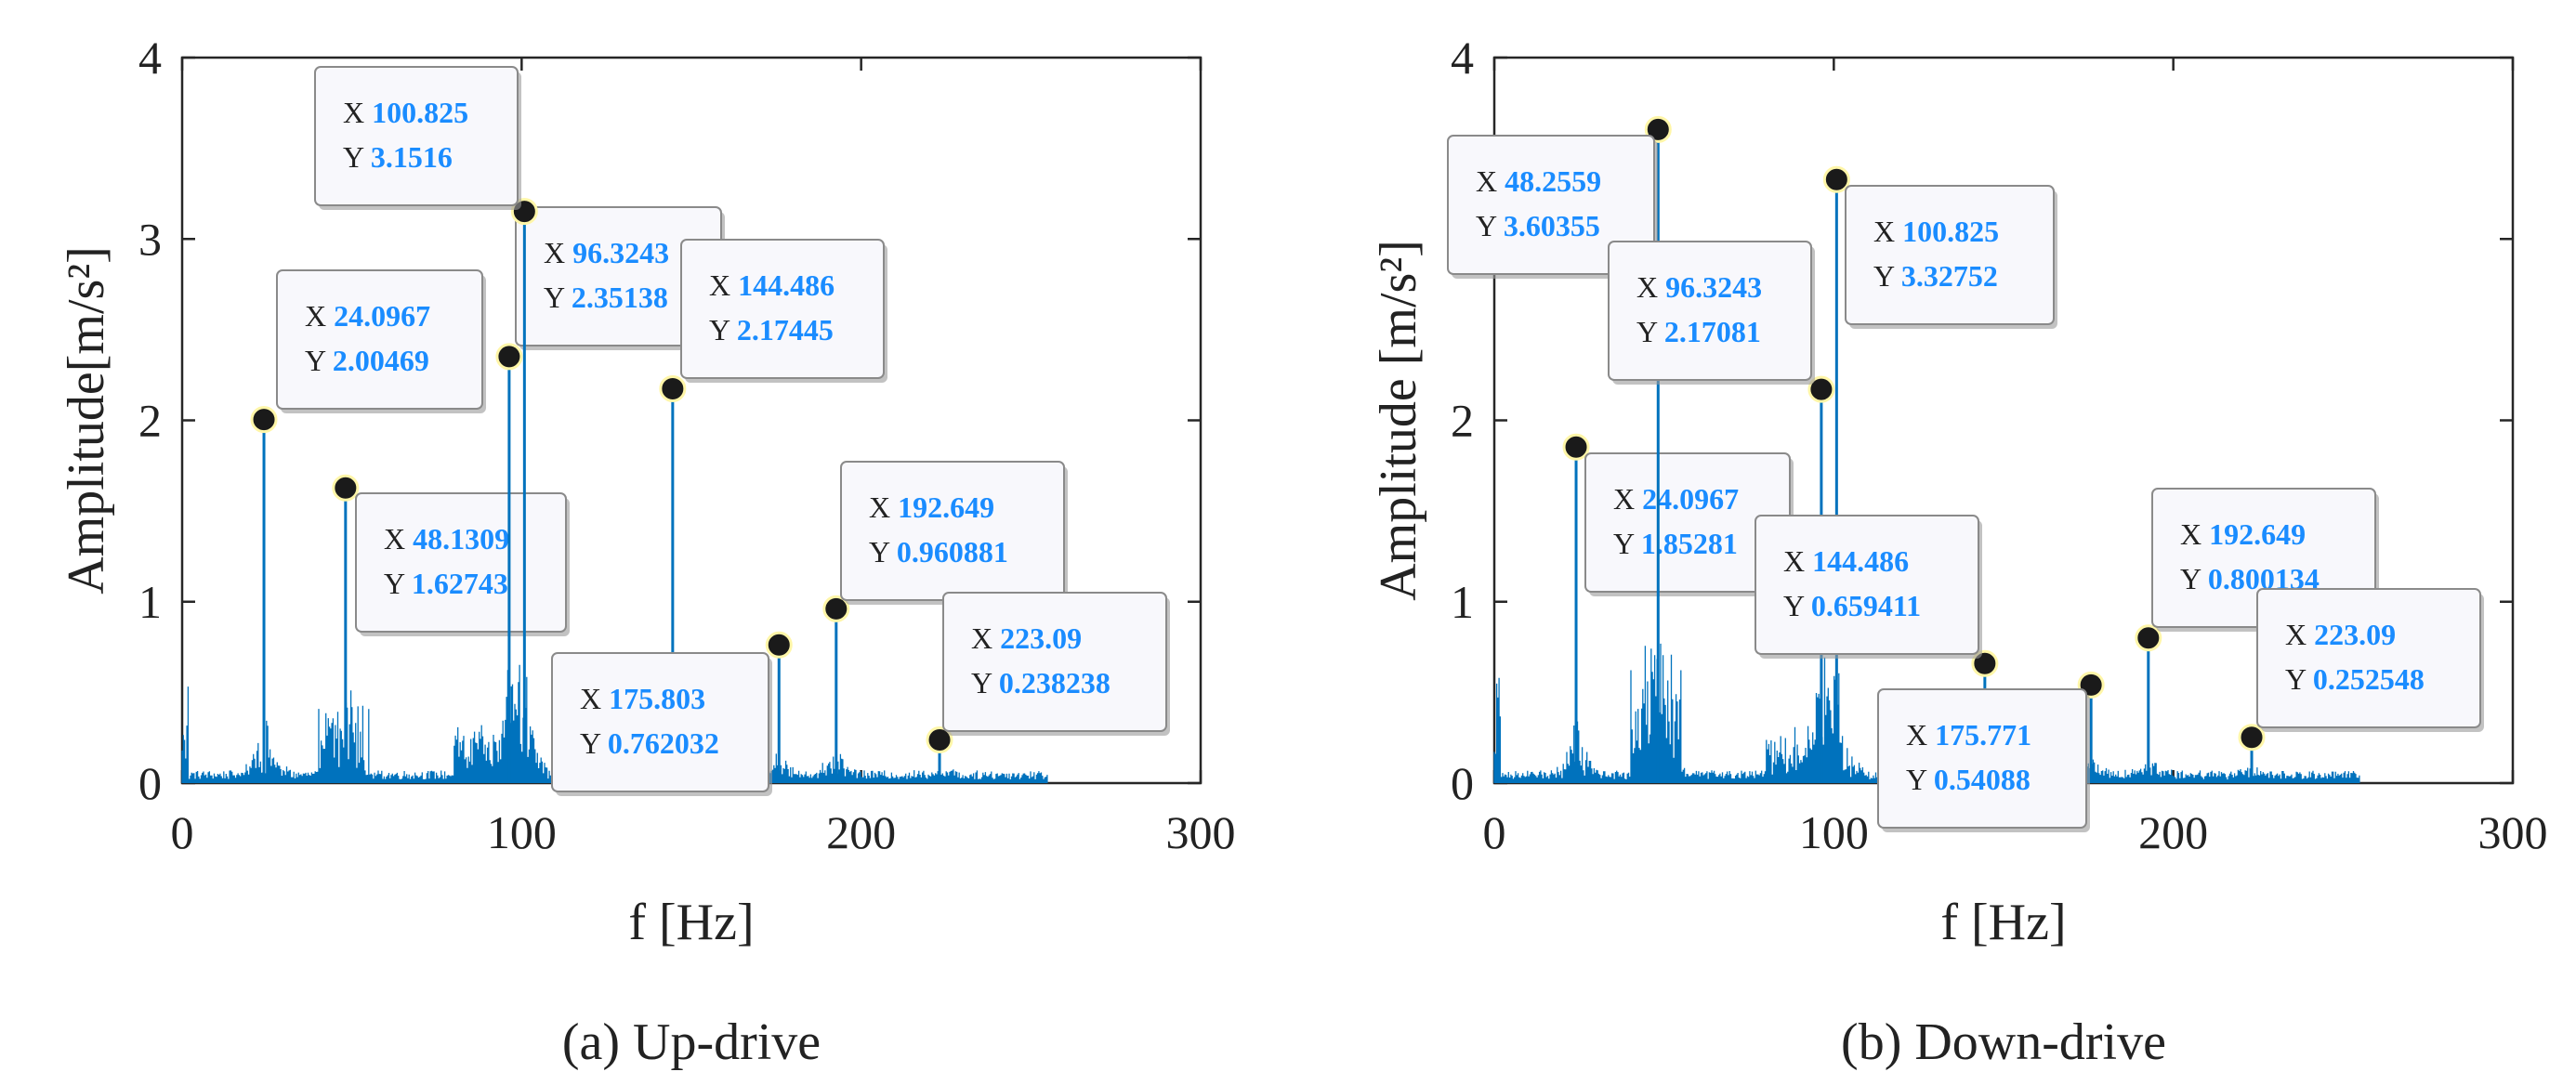 The width and height of the screenshot is (2576, 1085). What do you see at coordinates (1698, 331) in the screenshot?
I see `datatip-y: Y 2.17081` at bounding box center [1698, 331].